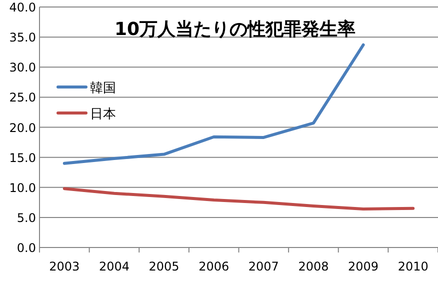 This screenshot has height=298, width=438. Describe the element at coordinates (22, 157) in the screenshot. I see `y-tick-label: 15.0` at that location.